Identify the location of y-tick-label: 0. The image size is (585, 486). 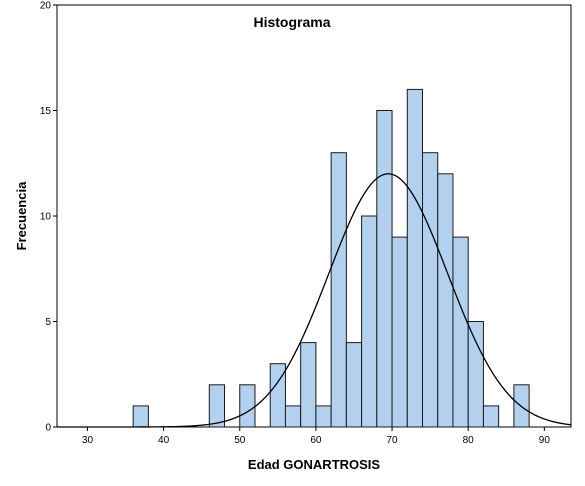
(48, 428).